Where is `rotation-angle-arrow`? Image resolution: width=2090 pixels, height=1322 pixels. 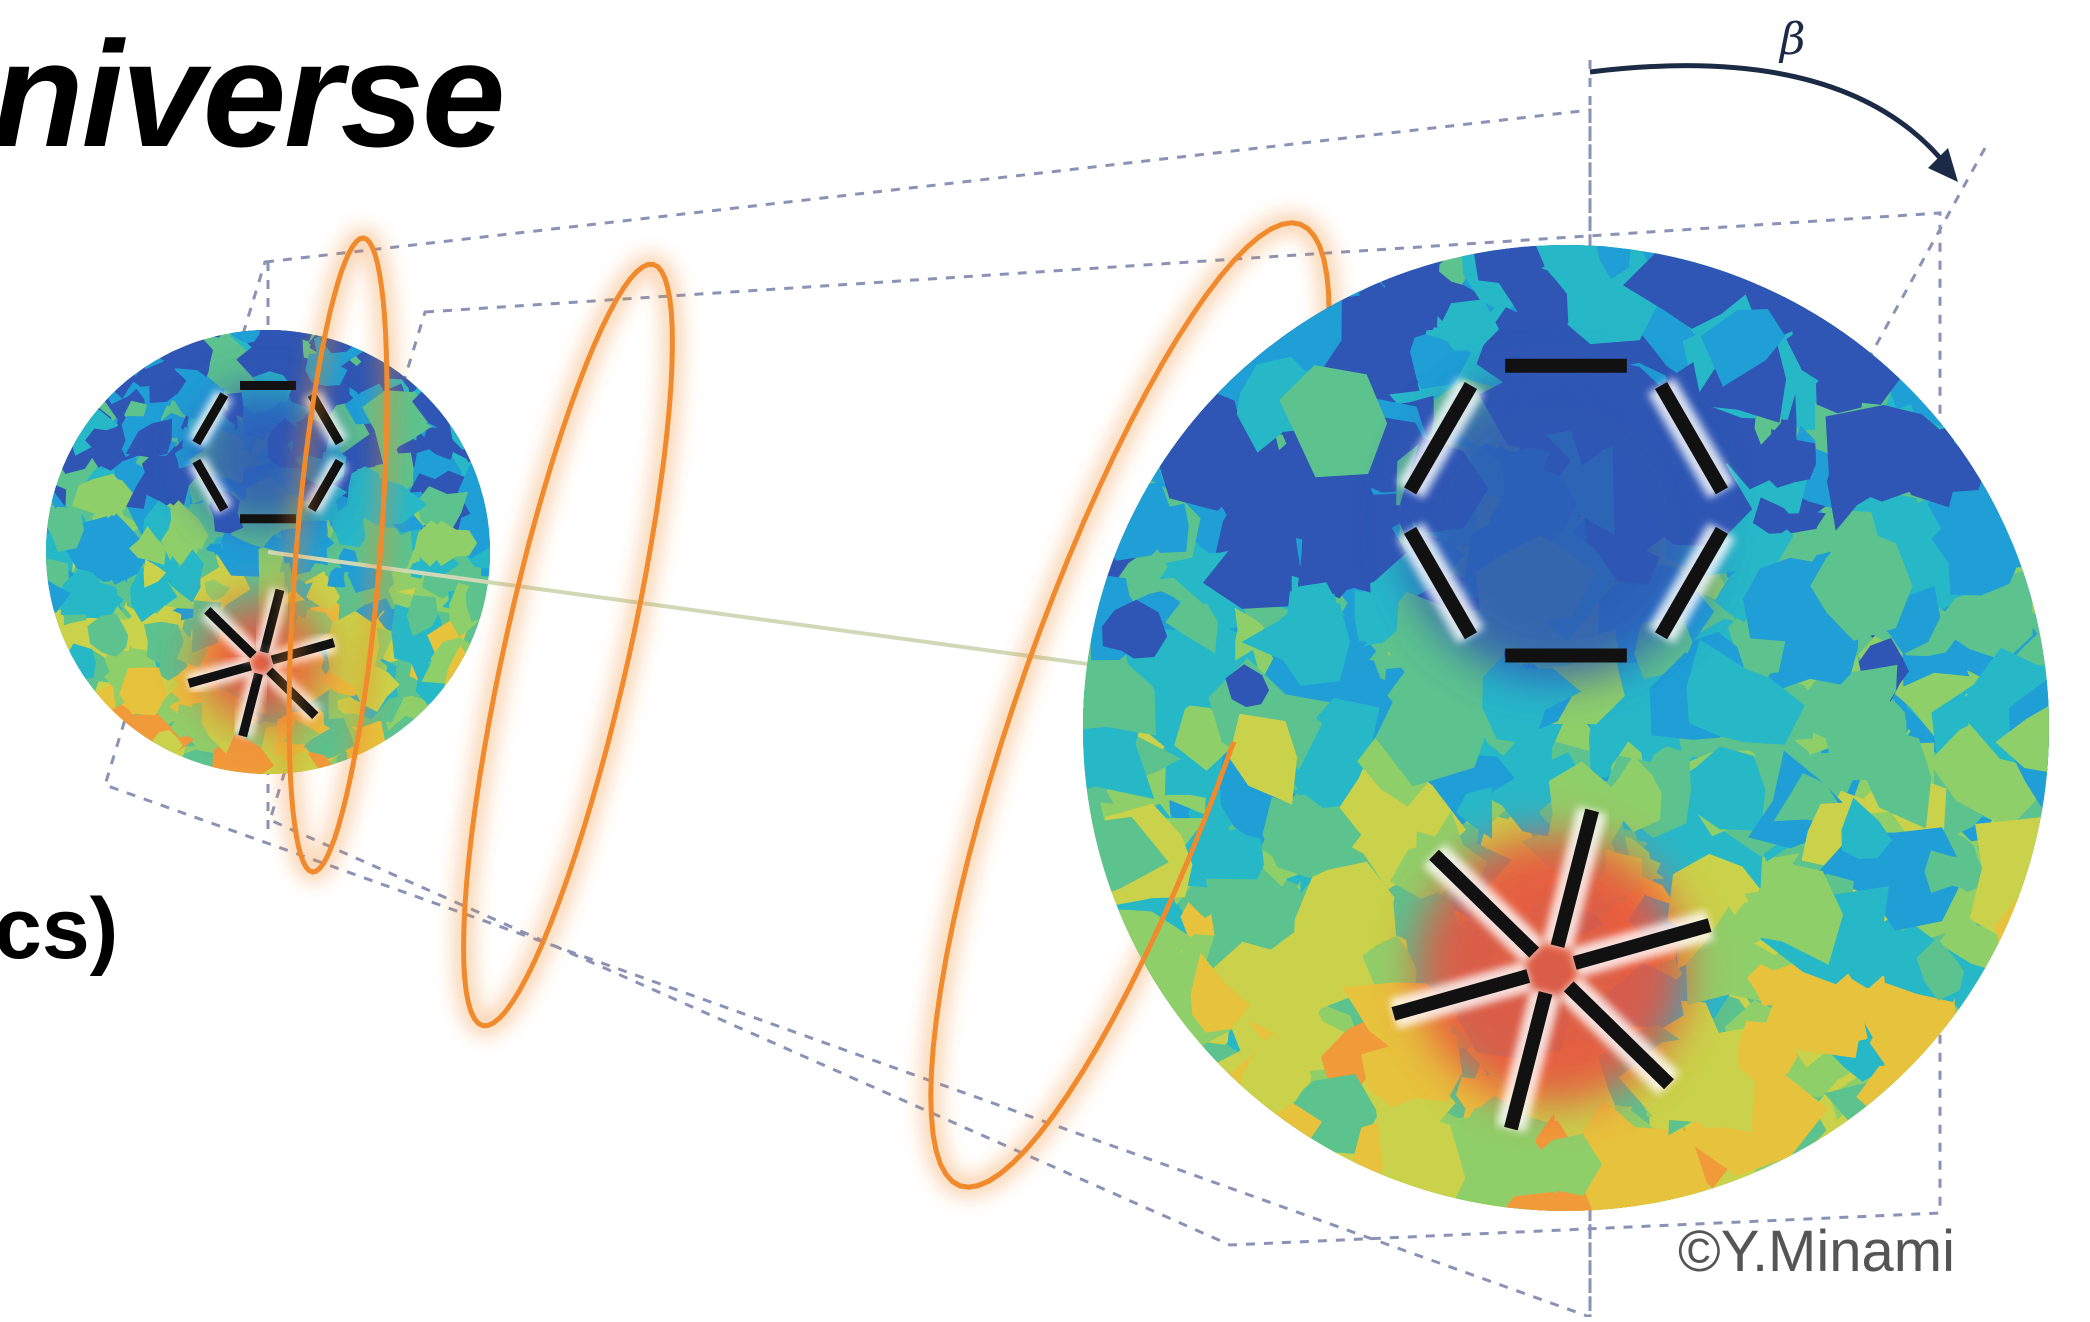
rotation-angle-arrow is located at coordinates (1773, 122).